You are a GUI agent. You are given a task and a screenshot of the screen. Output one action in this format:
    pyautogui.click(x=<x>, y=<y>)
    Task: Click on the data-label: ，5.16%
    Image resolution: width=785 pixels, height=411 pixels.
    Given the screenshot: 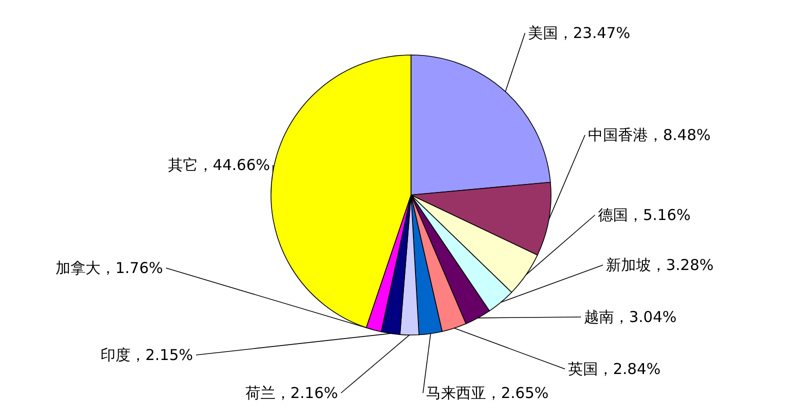 What is the action you would take?
    pyautogui.click(x=659, y=215)
    